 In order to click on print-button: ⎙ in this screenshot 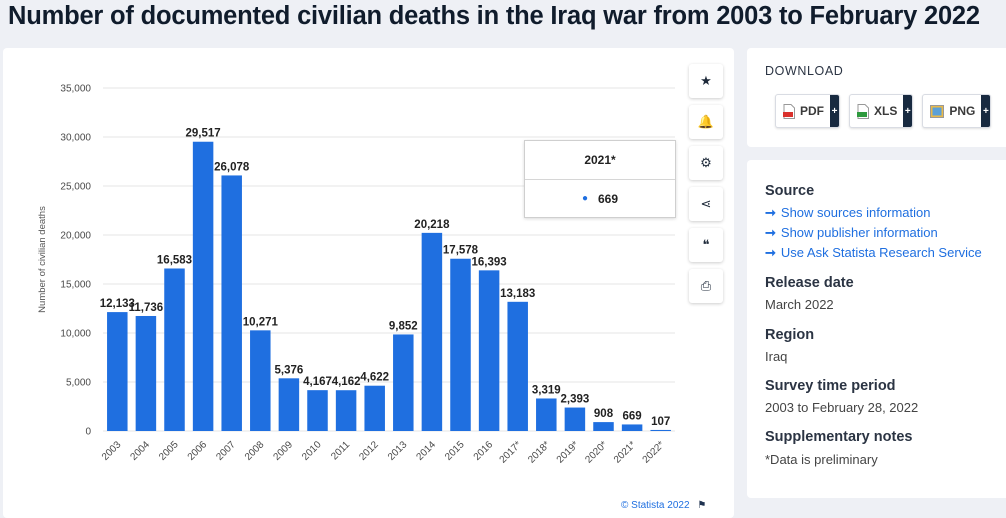, I will do `click(706, 286)`.